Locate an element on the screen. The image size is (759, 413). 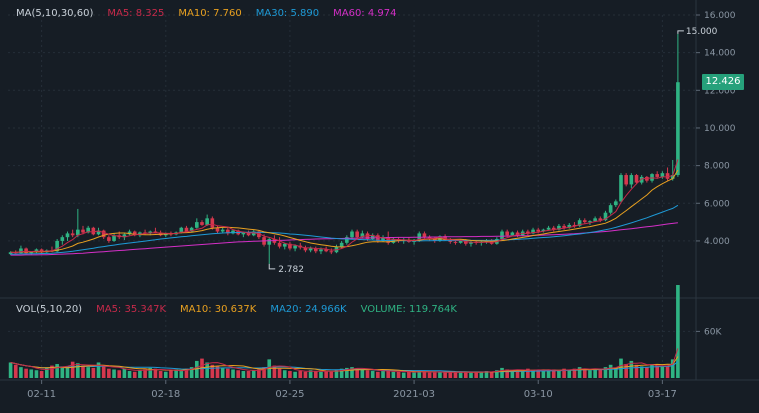
time-tick-label: 2021-03 is located at coordinates (414, 394).